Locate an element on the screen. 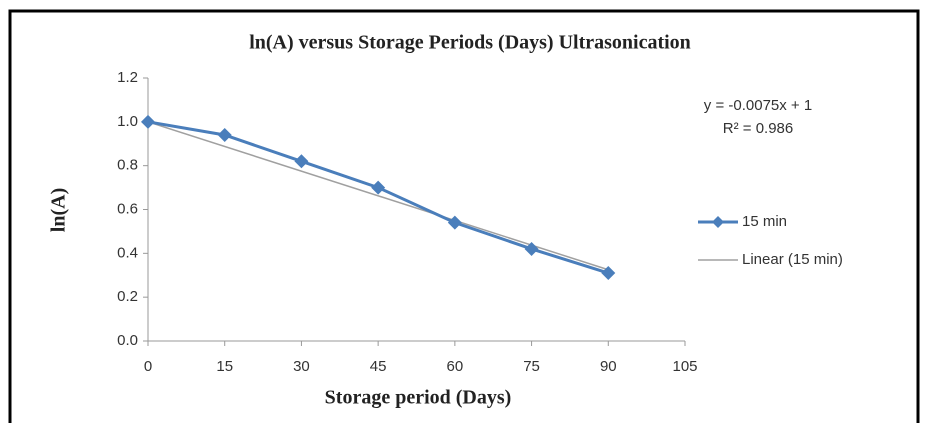 The height and width of the screenshot is (423, 931). trendline-equation: y = -0.0075x + 1 is located at coordinates (758, 105).